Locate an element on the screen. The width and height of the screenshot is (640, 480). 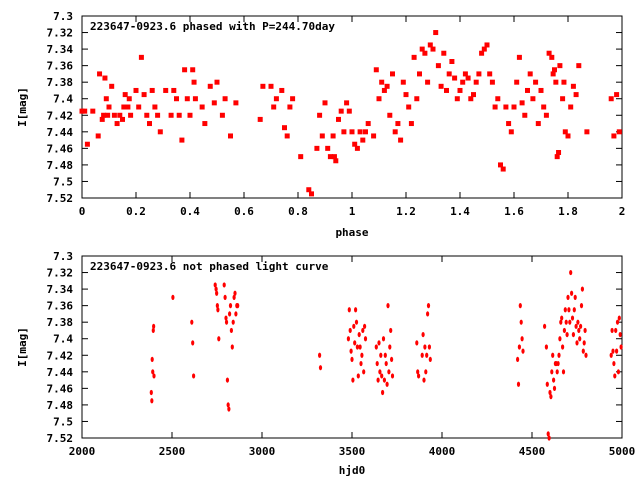
unphased-x-tick-label: 4000 is located at coordinates (442, 451).